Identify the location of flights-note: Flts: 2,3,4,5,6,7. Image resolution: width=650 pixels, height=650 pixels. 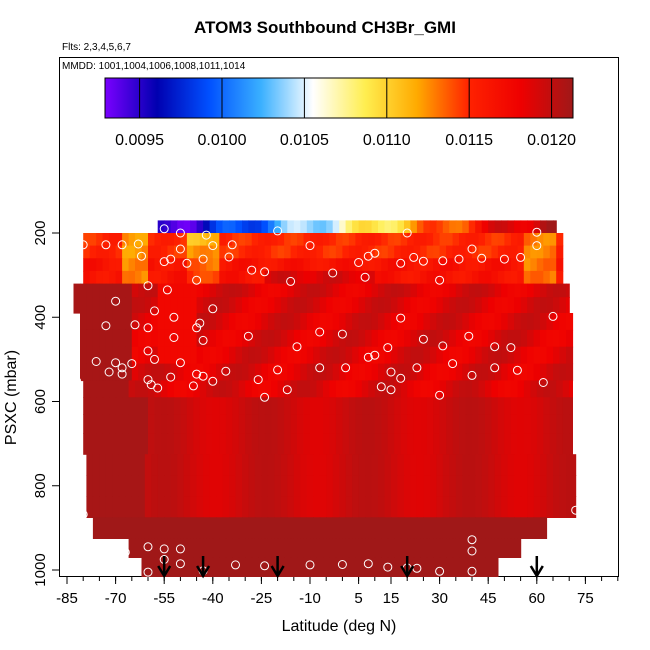
(96, 47).